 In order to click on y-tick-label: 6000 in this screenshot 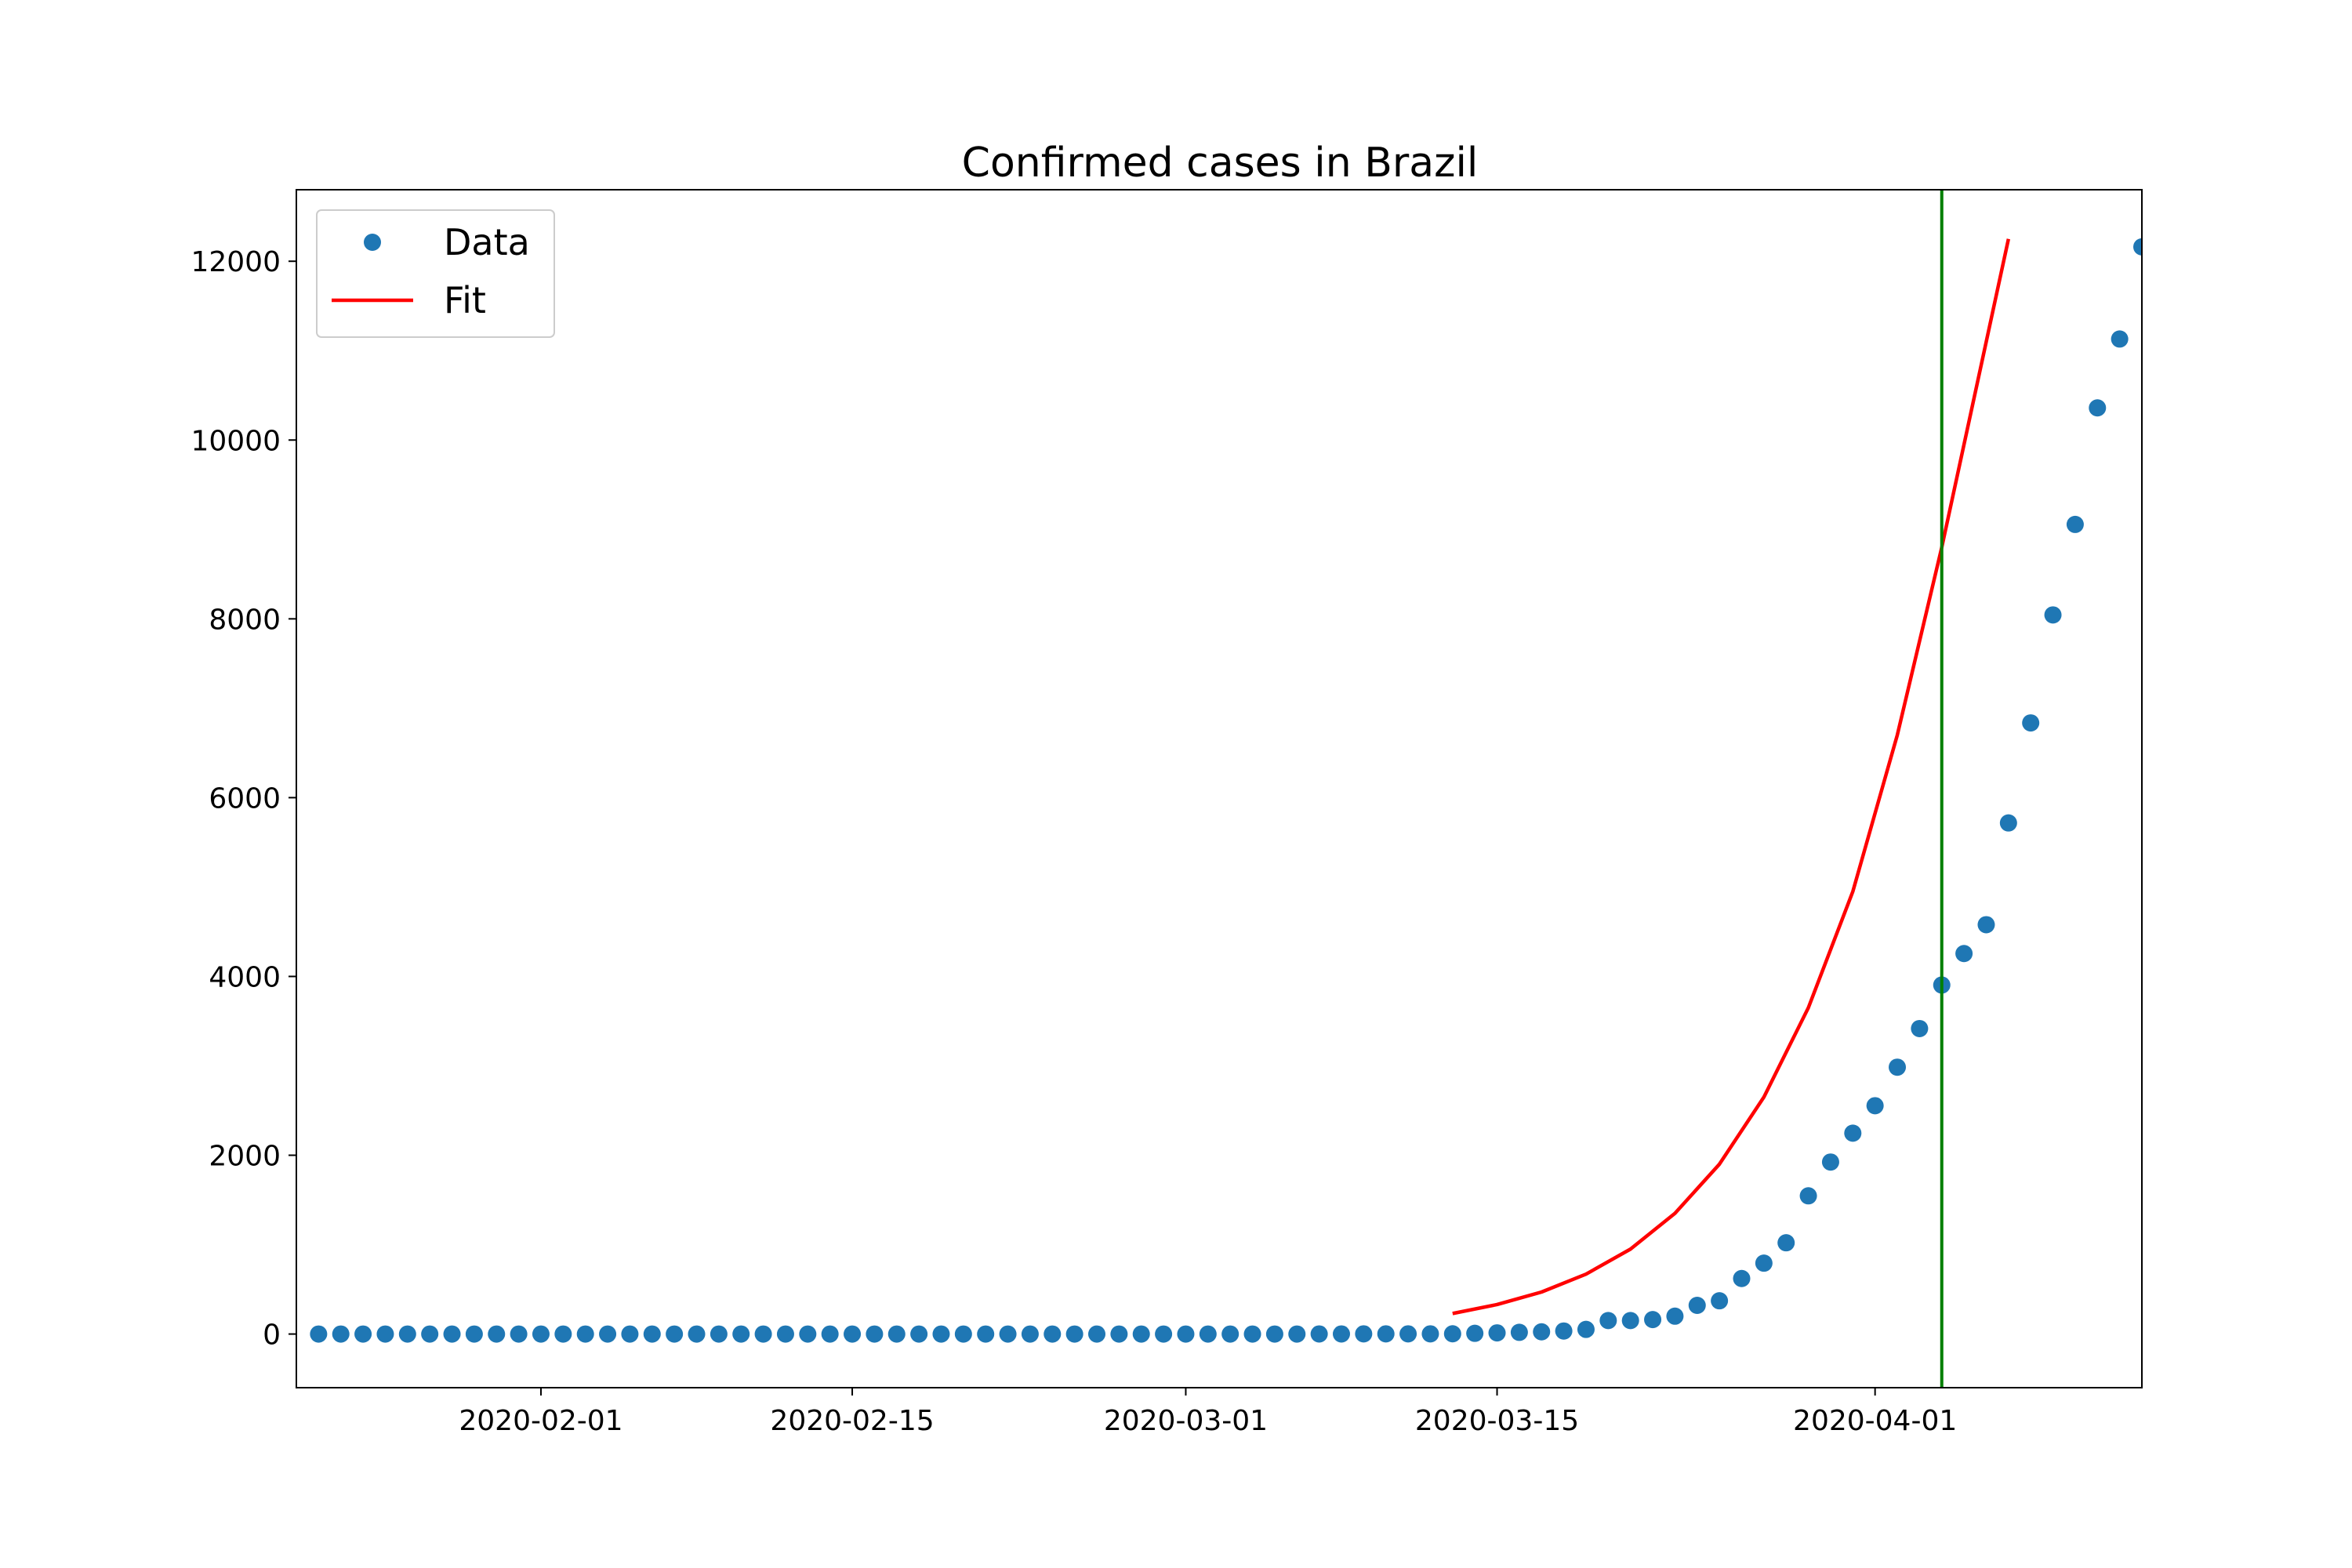, I will do `click(245, 798)`.